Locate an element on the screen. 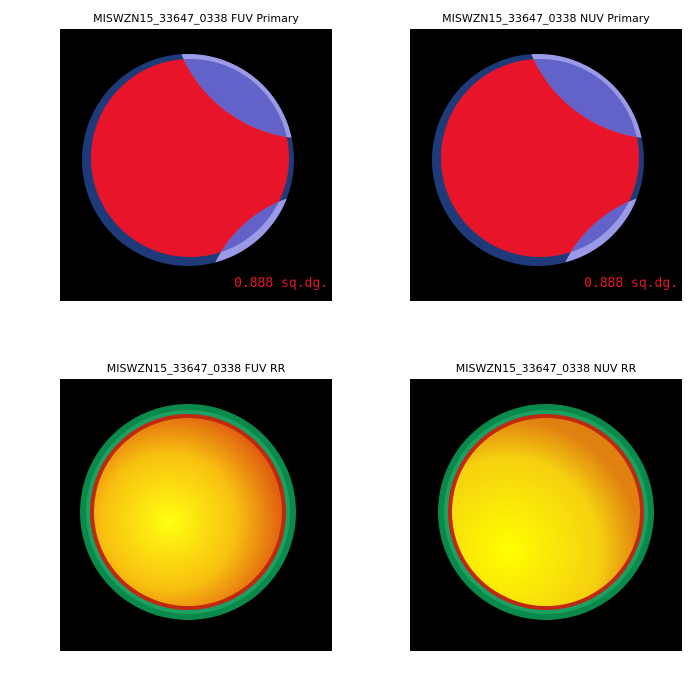  panel-title: MISWZN15_33647_0338 NUV Primary is located at coordinates (546, 18).